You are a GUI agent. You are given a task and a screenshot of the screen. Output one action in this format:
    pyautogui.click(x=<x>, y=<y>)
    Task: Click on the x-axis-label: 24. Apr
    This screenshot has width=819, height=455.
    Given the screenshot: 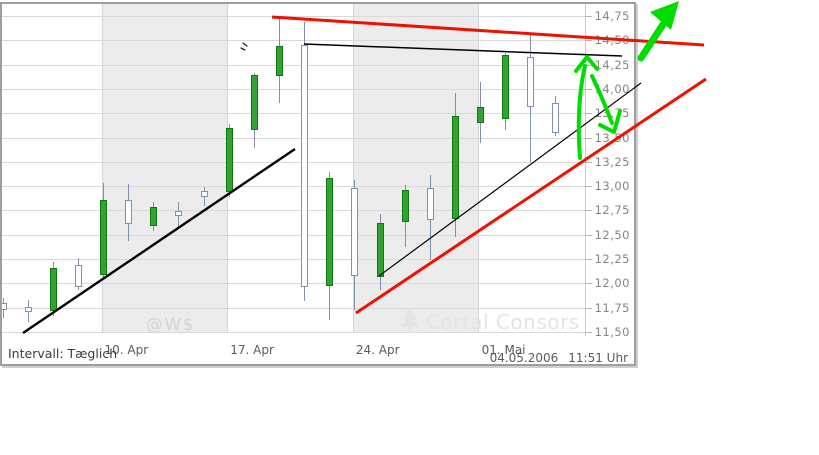 What is the action you would take?
    pyautogui.click(x=377, y=350)
    